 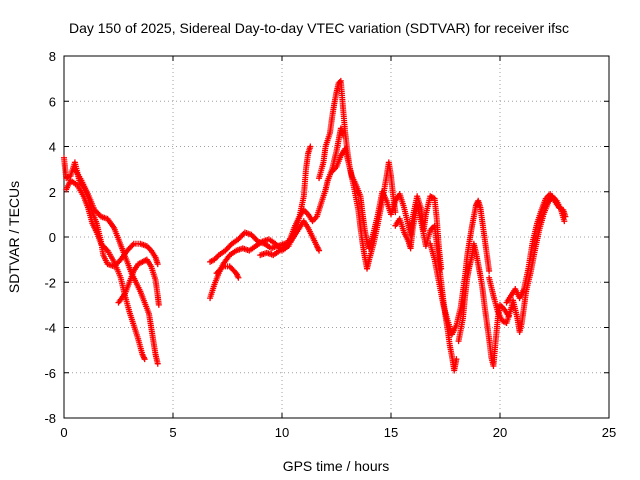 What do you see at coordinates (14, 237) in the screenshot?
I see `y-axis-label: SDTVAR / TECUs` at bounding box center [14, 237].